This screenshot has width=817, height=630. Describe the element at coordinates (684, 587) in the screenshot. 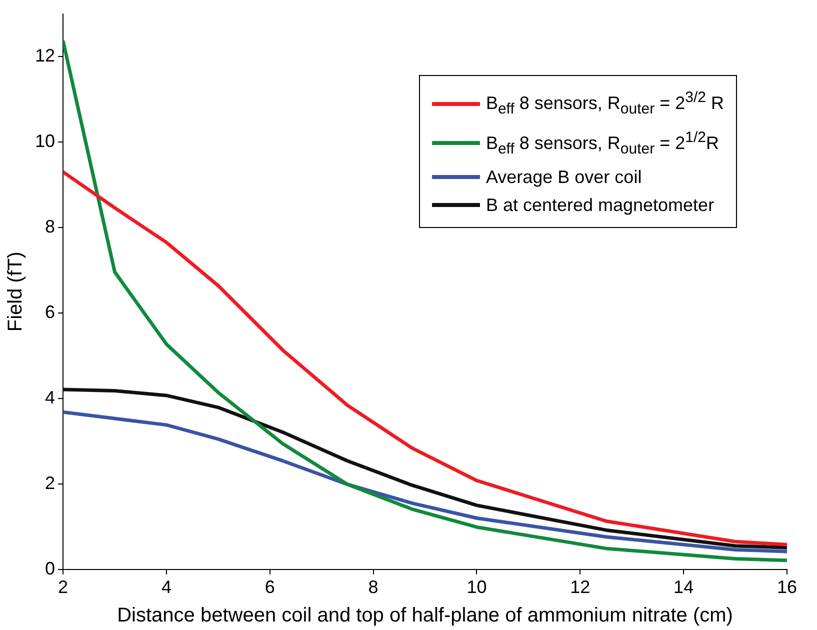

I see `x-tick-label: 14` at that location.